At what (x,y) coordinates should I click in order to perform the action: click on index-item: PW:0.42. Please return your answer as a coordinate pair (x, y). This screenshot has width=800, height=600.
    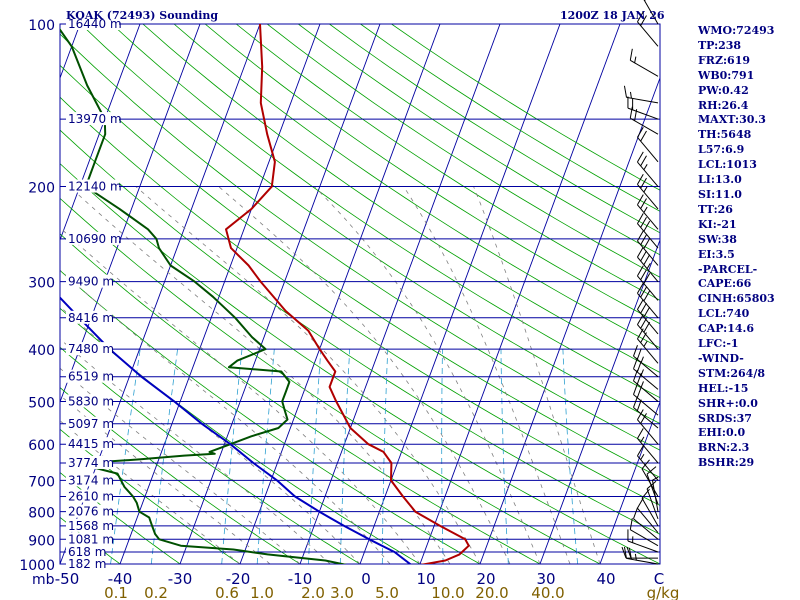
    Looking at the image, I should click on (723, 90).